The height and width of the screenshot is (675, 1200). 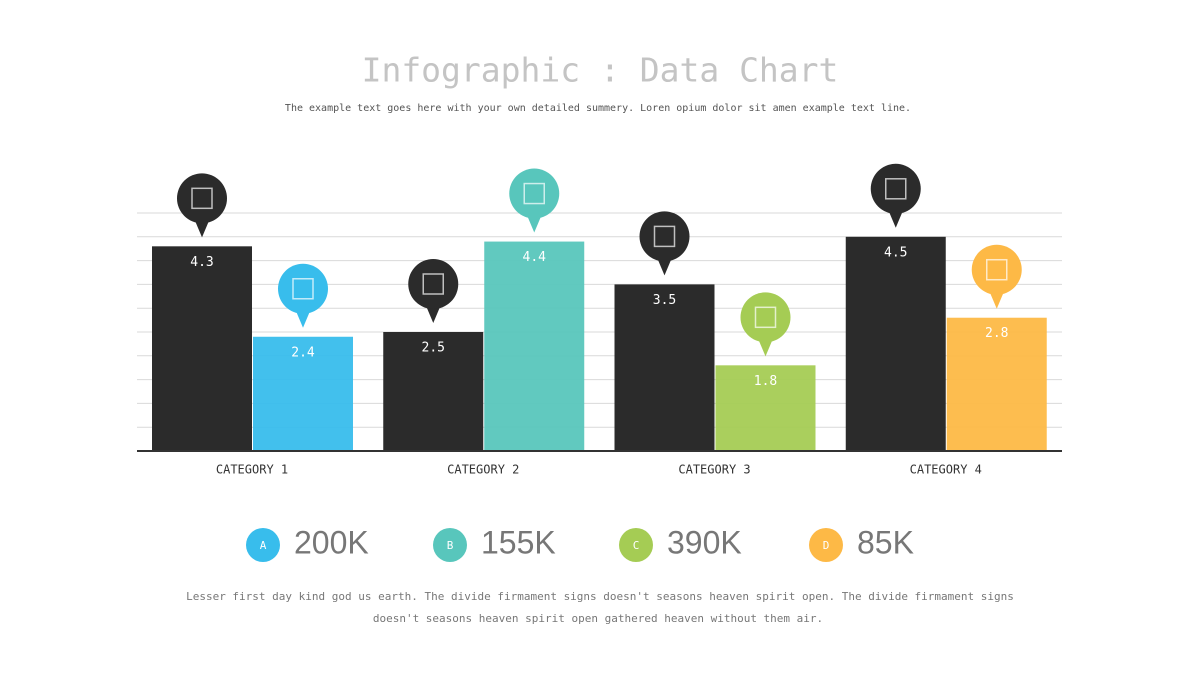 What do you see at coordinates (433, 348) in the screenshot?
I see `value-label: 2.5` at bounding box center [433, 348].